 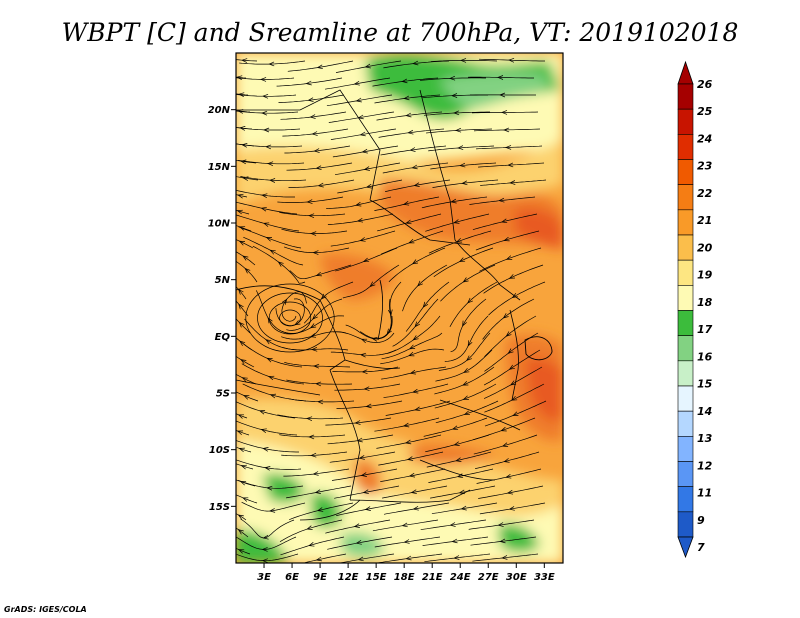 What do you see at coordinates (45, 609) in the screenshot?
I see `credit-text: GrADS: IGES/COLA` at bounding box center [45, 609].